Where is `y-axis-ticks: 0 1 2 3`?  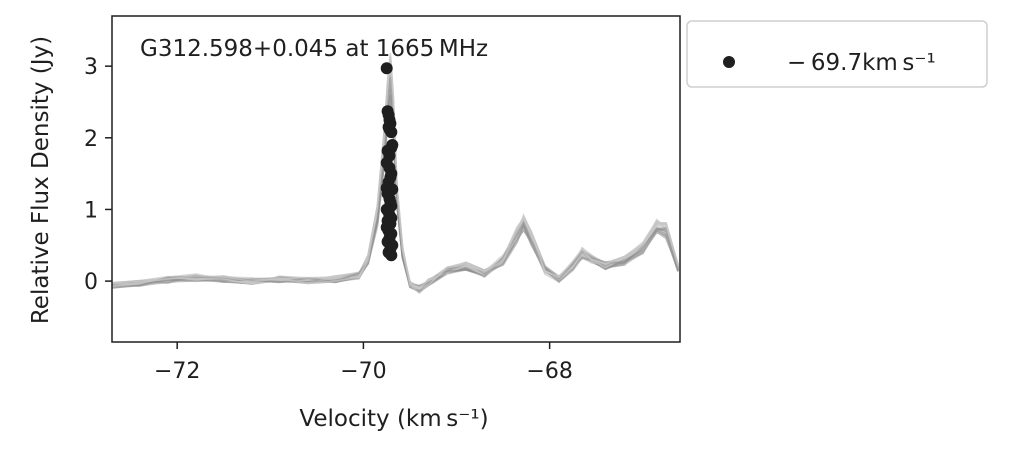
y-axis-ticks: 0 1 2 3 is located at coordinates (98, 175).